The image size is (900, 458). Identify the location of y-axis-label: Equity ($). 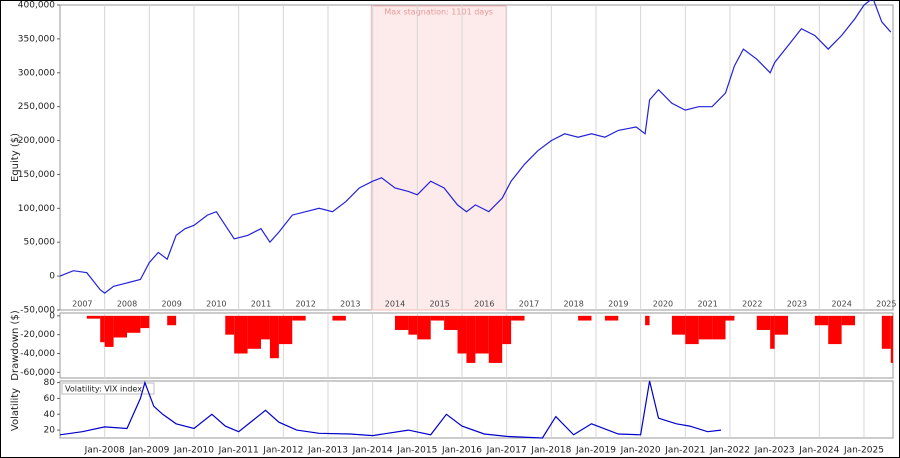
(15, 157).